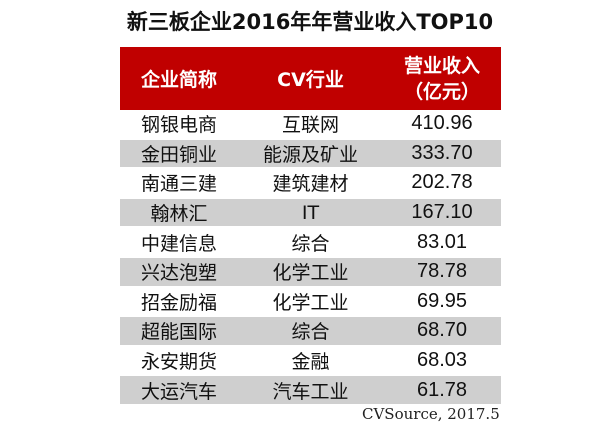 This screenshot has height=444, width=610. Describe the element at coordinates (442, 212) in the screenshot. I see `cell-revenue: 167.10` at that location.